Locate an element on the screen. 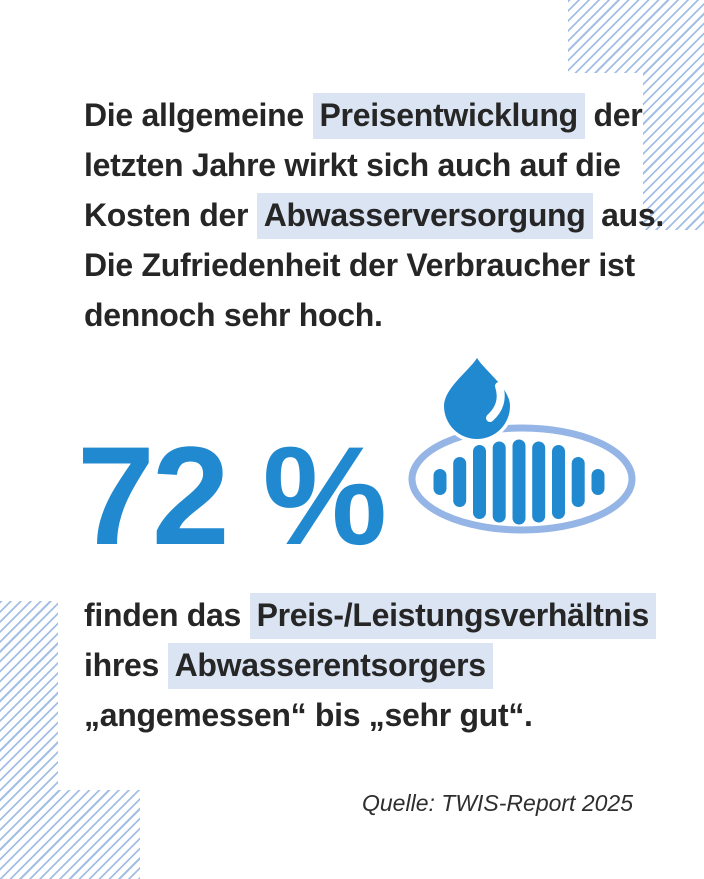 The height and width of the screenshot is (879, 704). highlighted-term: Preisentwicklung is located at coordinates (448, 116).